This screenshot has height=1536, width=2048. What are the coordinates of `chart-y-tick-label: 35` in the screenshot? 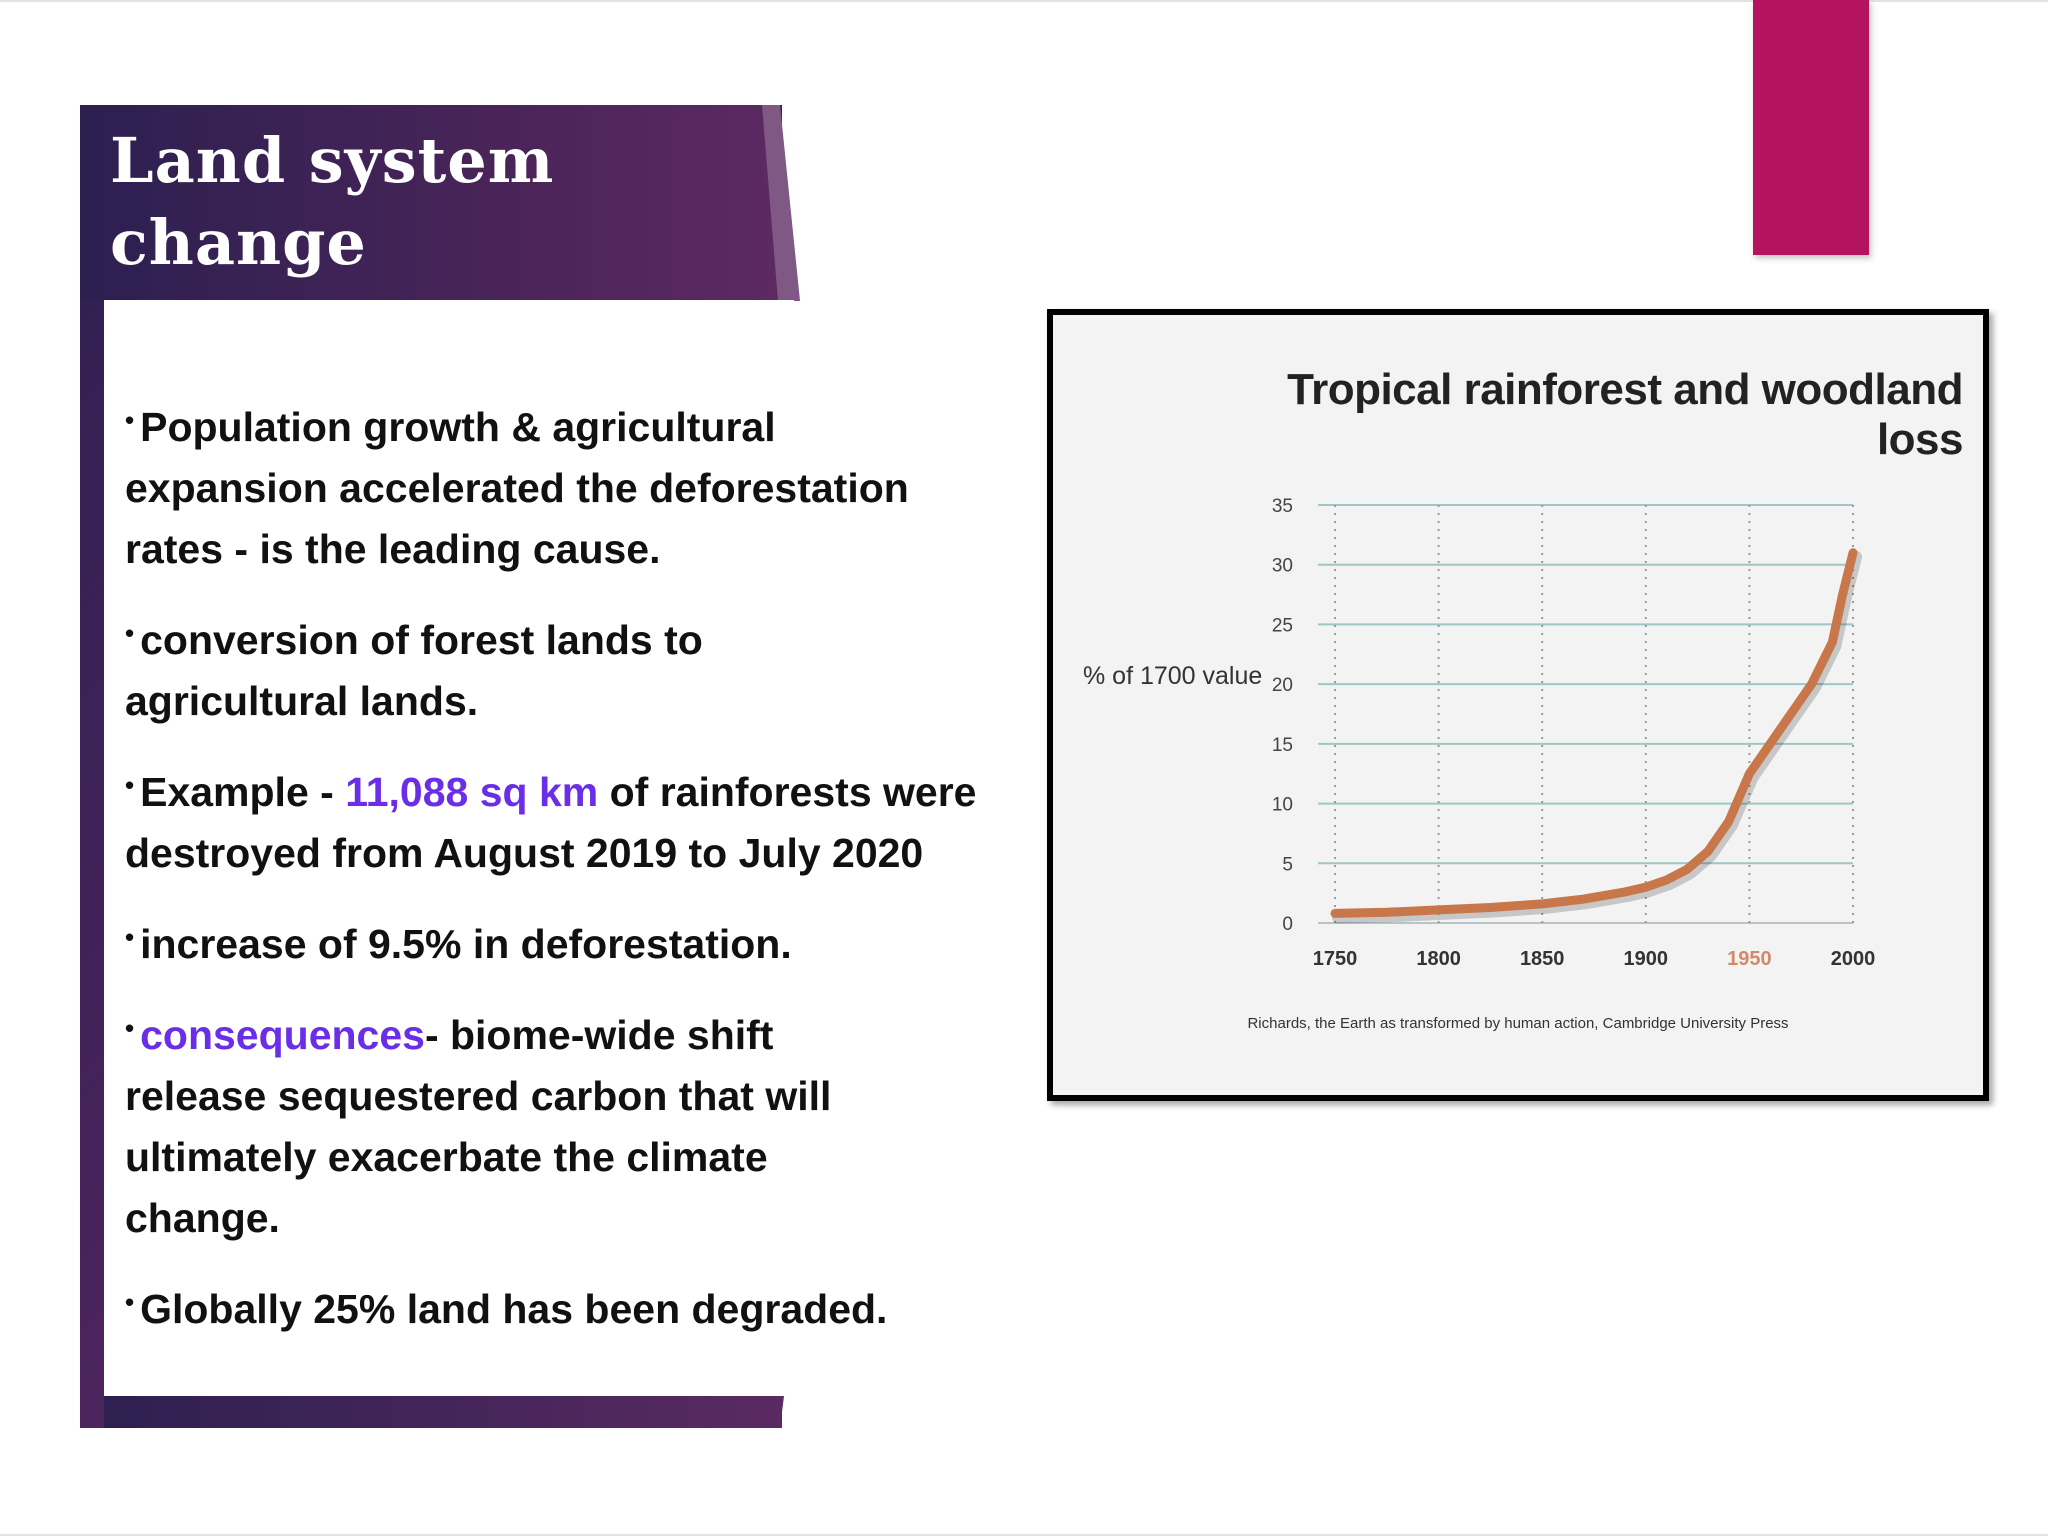 It's located at (1282, 506).